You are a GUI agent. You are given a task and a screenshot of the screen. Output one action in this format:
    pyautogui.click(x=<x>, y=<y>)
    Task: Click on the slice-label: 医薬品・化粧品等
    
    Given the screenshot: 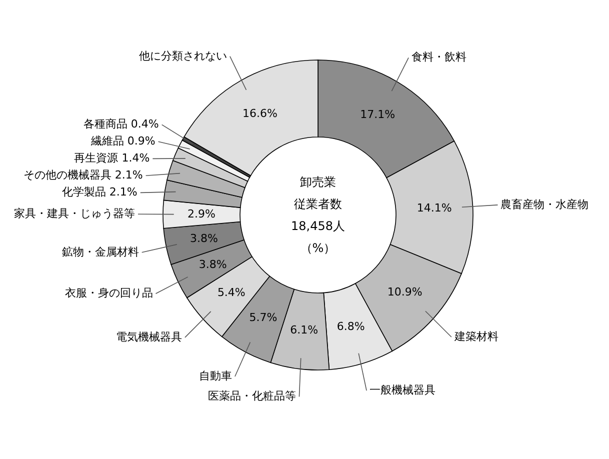 What is the action you would take?
    pyautogui.click(x=252, y=396)
    